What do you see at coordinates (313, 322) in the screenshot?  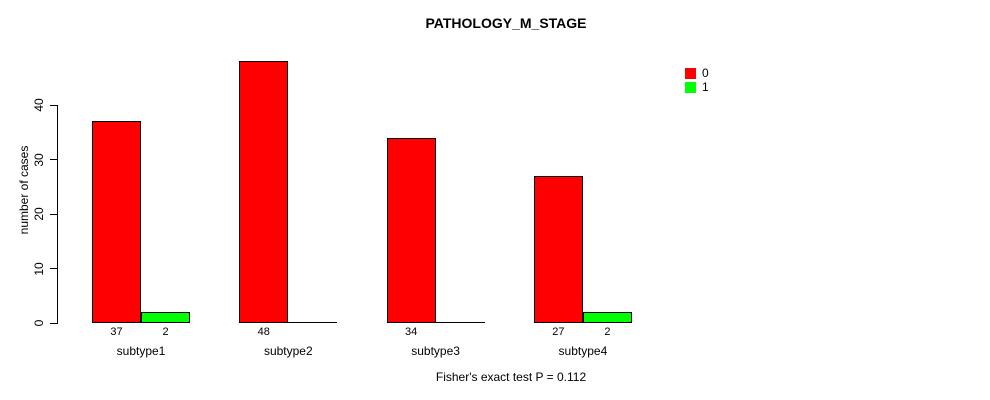 I see `bar-series1-subtype2` at bounding box center [313, 322].